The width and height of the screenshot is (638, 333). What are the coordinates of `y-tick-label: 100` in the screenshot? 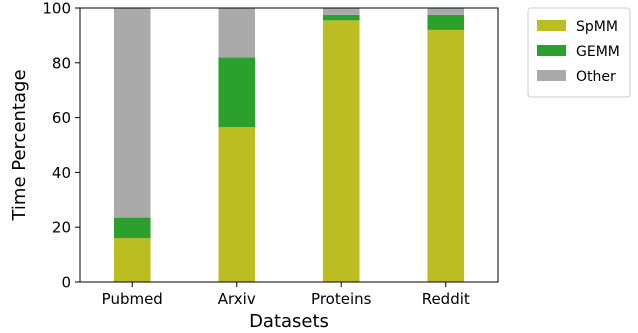 It's located at (56, 9).